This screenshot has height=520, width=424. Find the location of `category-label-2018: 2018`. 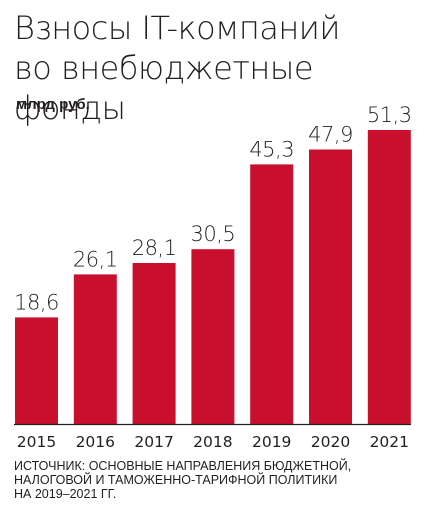

category-label-2018: 2018 is located at coordinates (212, 442).